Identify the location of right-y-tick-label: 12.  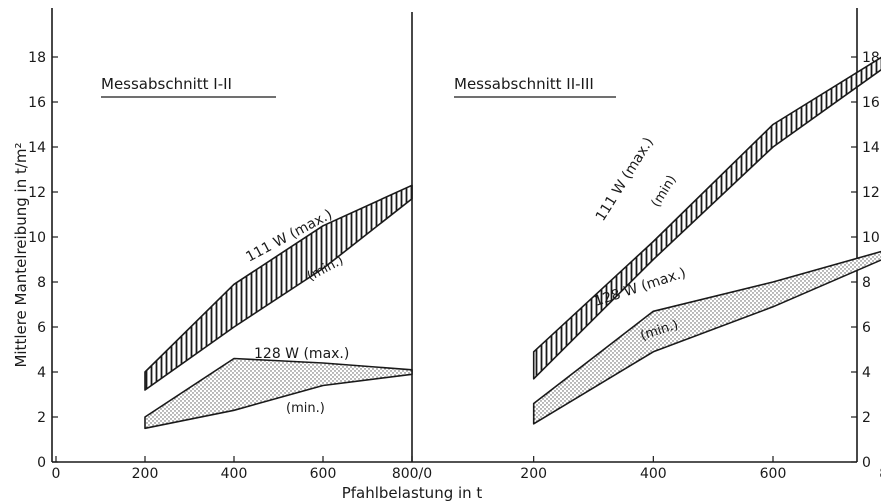
(871, 193).